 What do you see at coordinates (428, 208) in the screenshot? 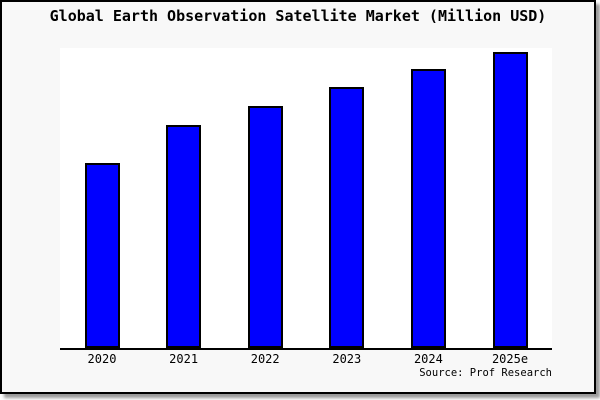
I see `bar-2024` at bounding box center [428, 208].